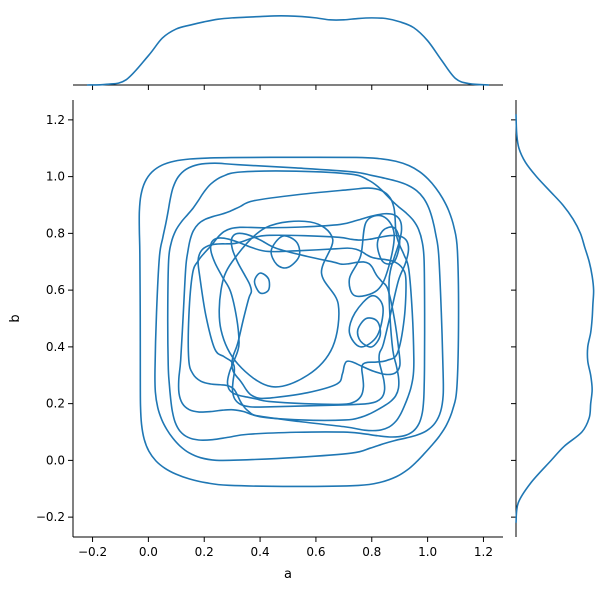 The image size is (601, 590). What do you see at coordinates (50, 517) in the screenshot?
I see `y-tick-label: −0.2` at bounding box center [50, 517].